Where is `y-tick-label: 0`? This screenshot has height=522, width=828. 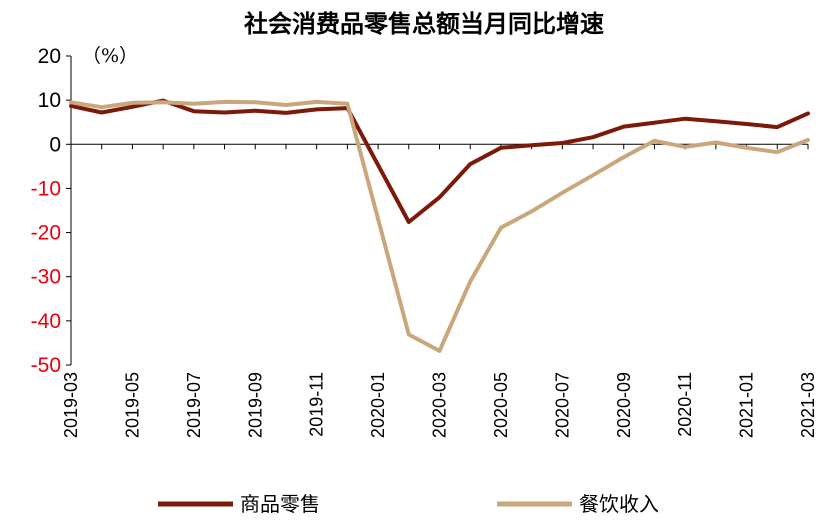
y-tick-label: 0 is located at coordinates (55, 144).